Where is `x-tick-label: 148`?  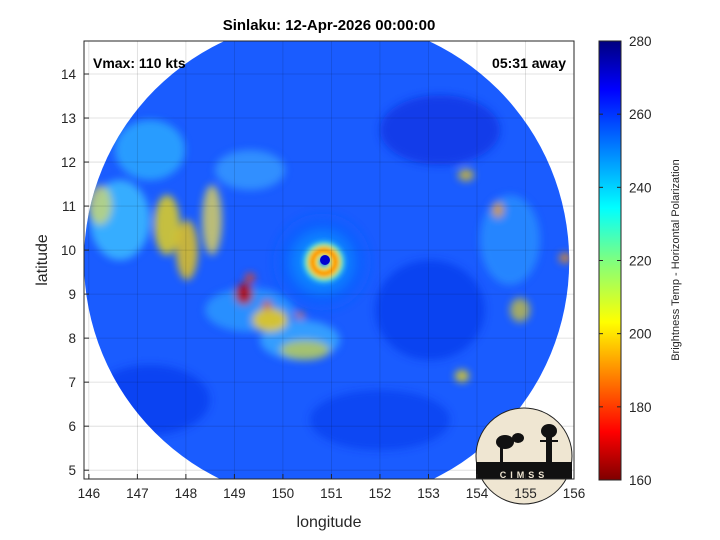
x-tick-label: 148 is located at coordinates (186, 493).